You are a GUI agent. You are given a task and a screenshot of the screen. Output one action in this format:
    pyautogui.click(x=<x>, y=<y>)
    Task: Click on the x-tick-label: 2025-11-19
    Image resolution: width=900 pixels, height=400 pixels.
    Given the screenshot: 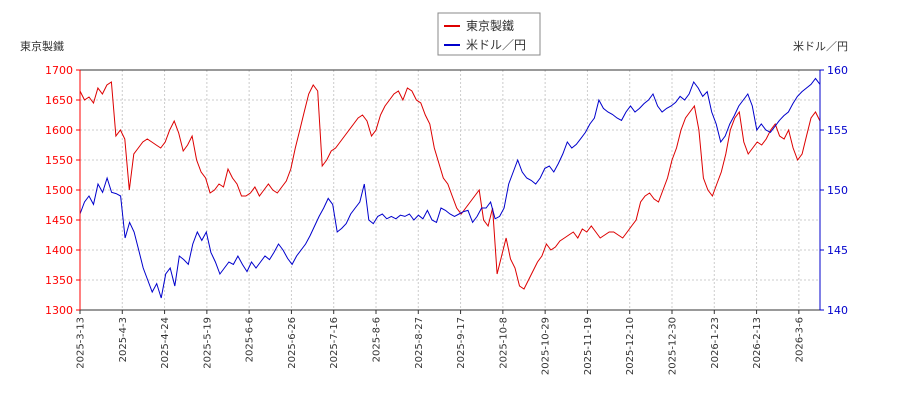 What is the action you would take?
    pyautogui.click(x=588, y=346)
    